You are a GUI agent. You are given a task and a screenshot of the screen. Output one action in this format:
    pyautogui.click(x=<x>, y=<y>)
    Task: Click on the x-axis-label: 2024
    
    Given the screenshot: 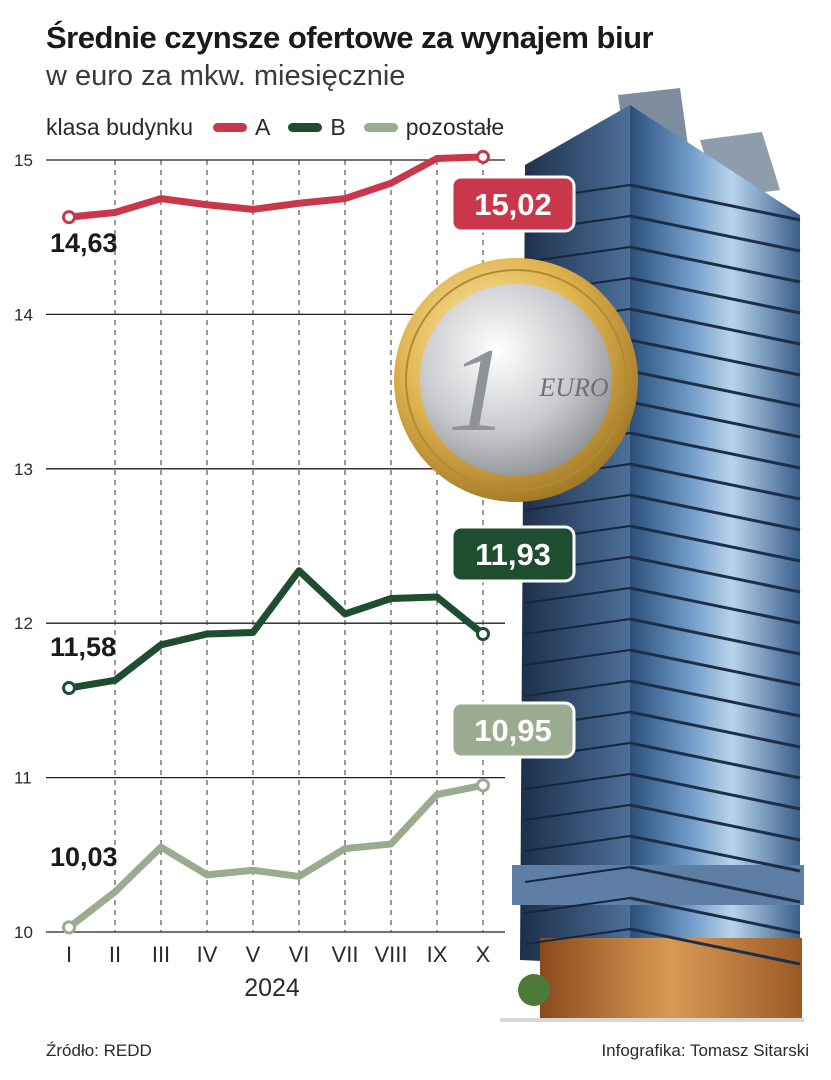 What is the action you would take?
    pyautogui.click(x=272, y=988)
    